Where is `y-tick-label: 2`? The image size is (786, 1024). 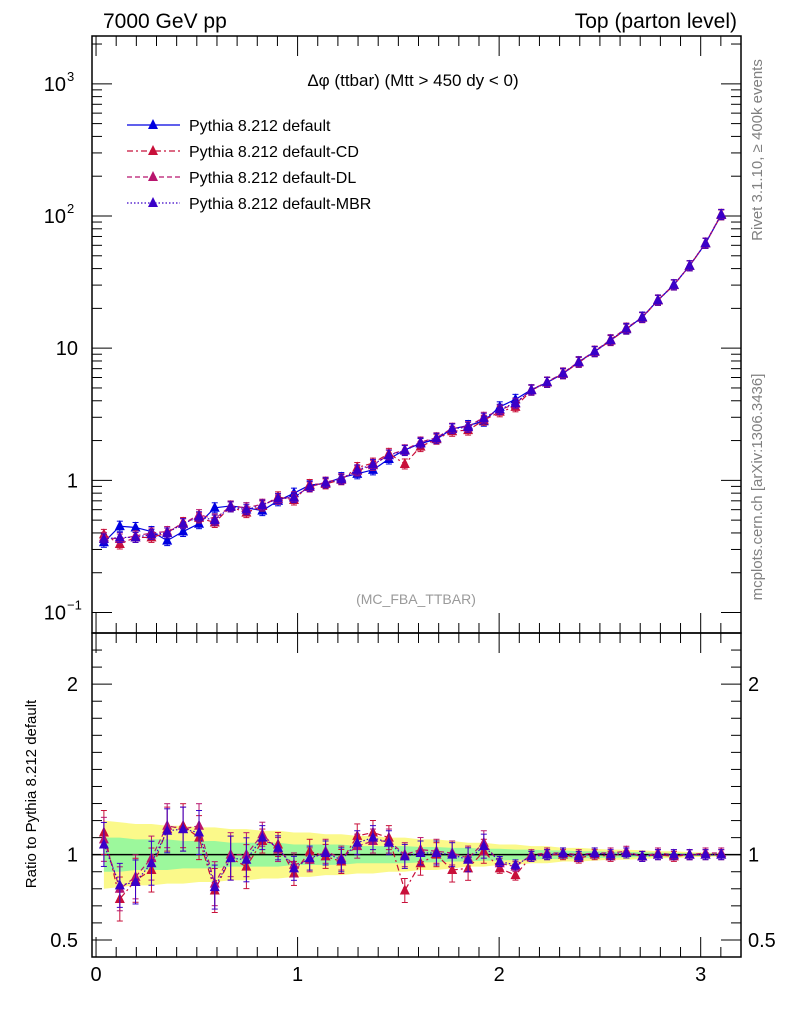
y-tick-label: 2 is located at coordinates (72, 685).